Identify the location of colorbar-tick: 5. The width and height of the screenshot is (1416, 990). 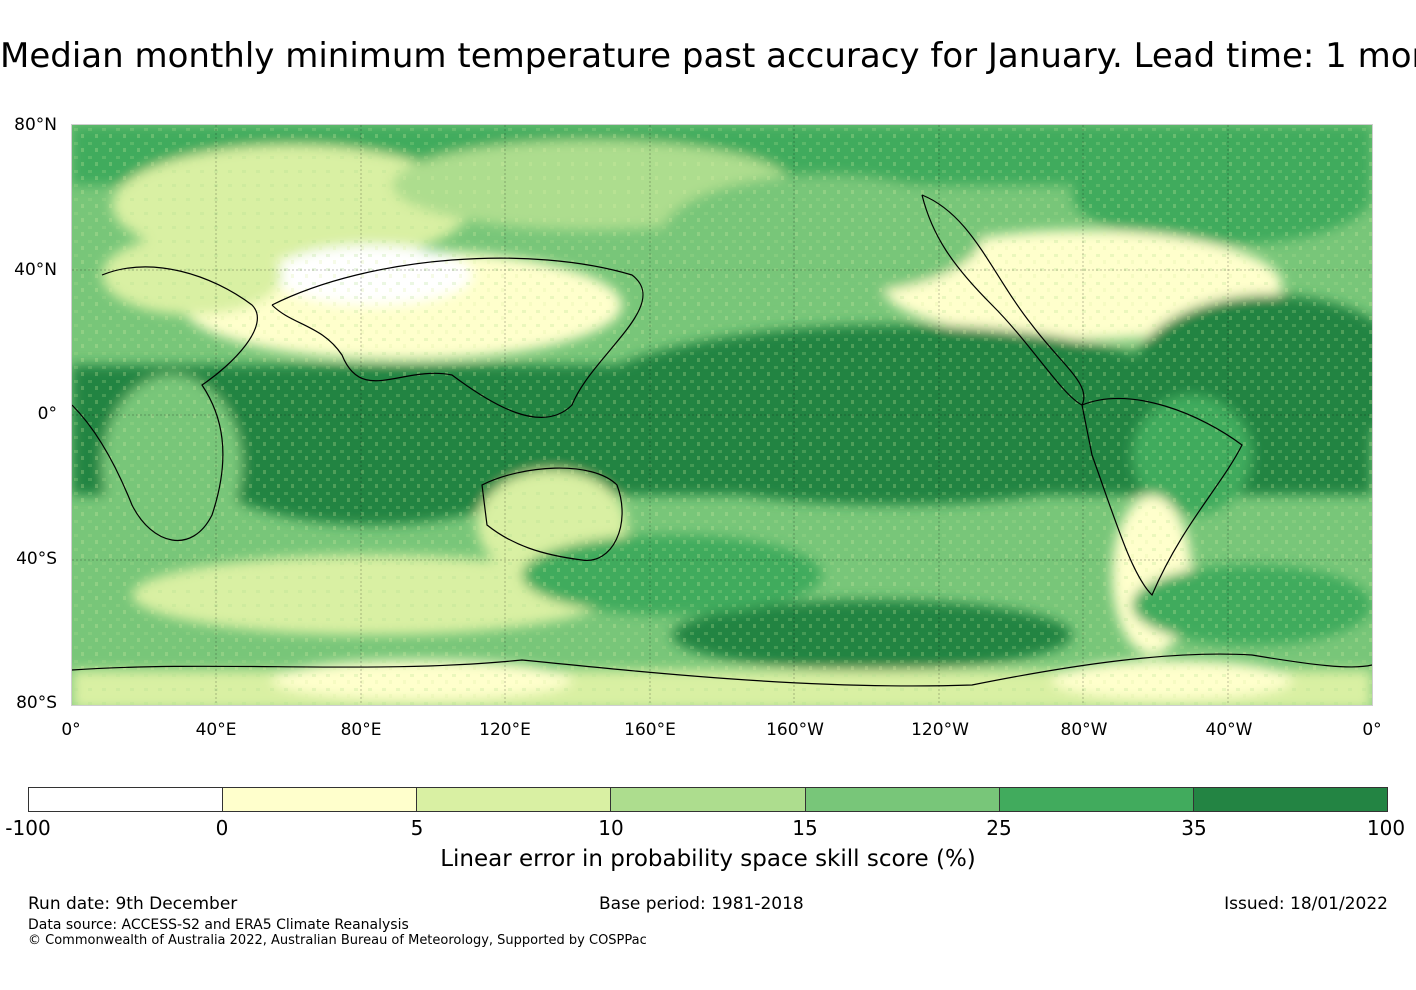
(417, 828).